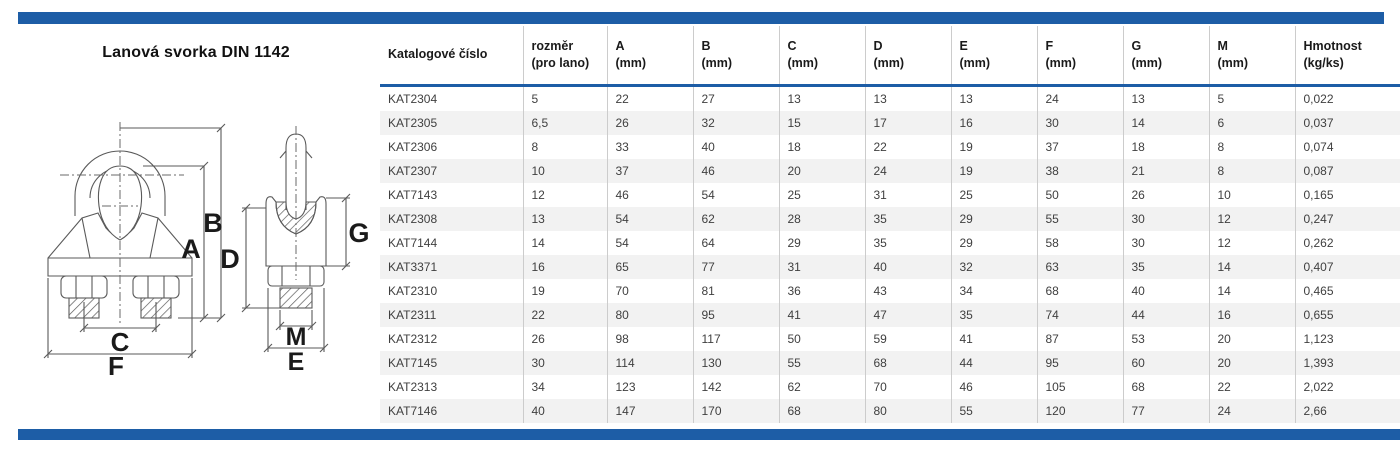  Describe the element at coordinates (1347, 146) in the screenshot. I see `value-cell: 0,074` at that location.